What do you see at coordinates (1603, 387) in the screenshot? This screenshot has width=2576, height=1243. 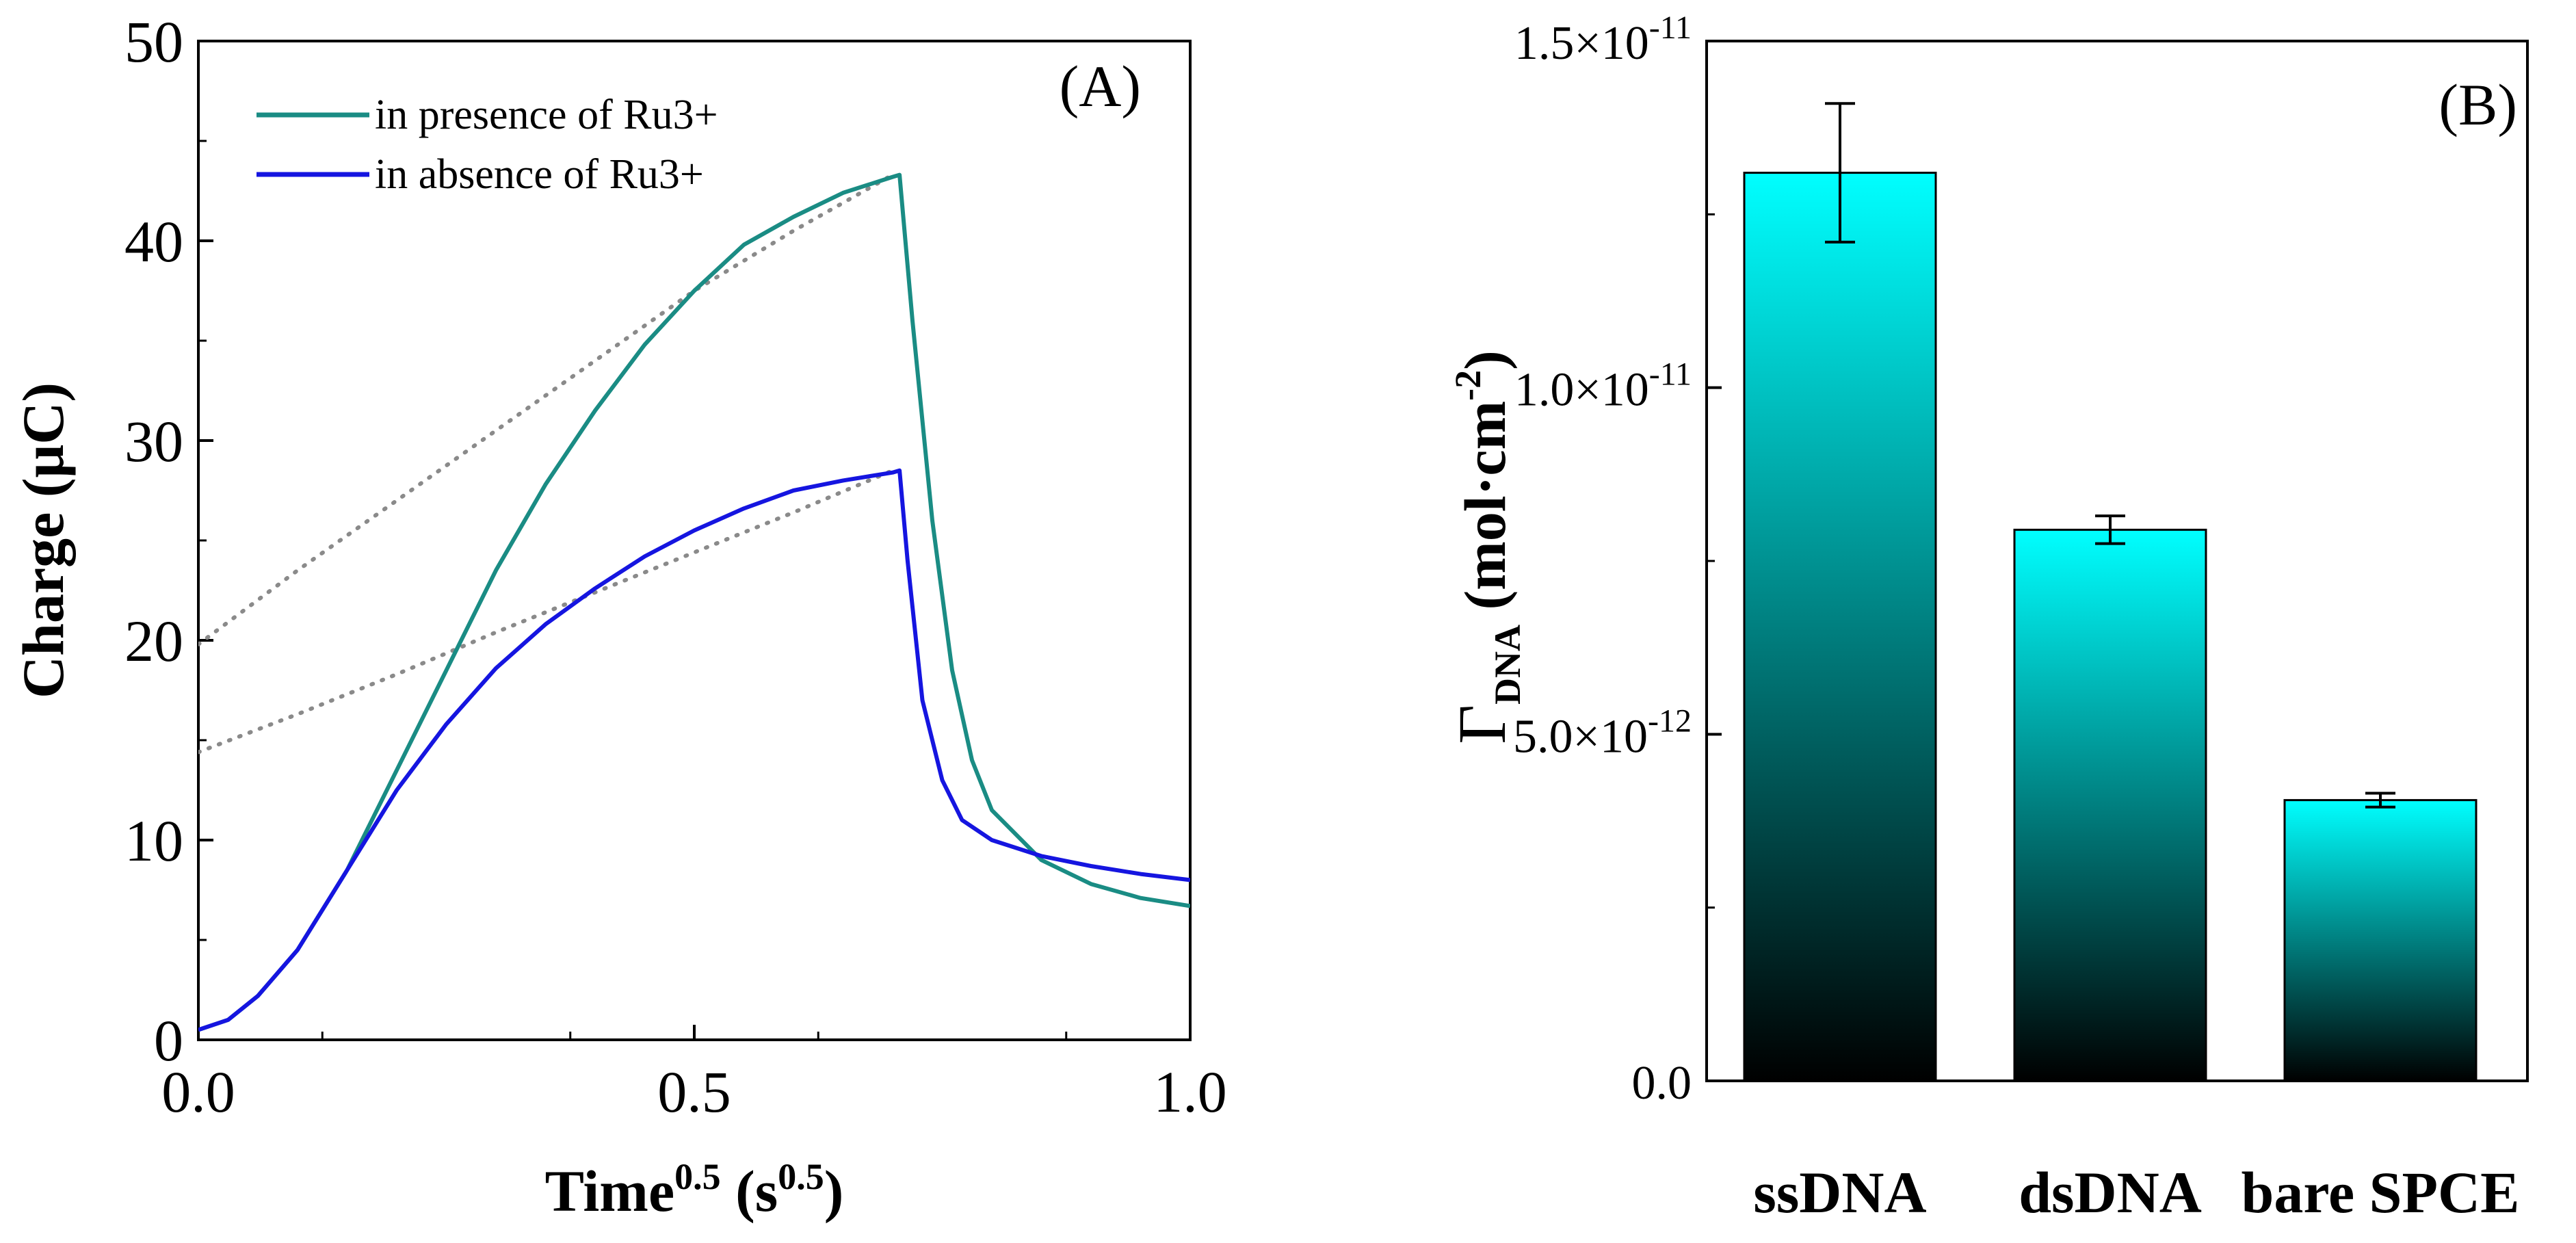 I see `y-tick-label: 1.0×10⁻¹¹` at bounding box center [1603, 387].